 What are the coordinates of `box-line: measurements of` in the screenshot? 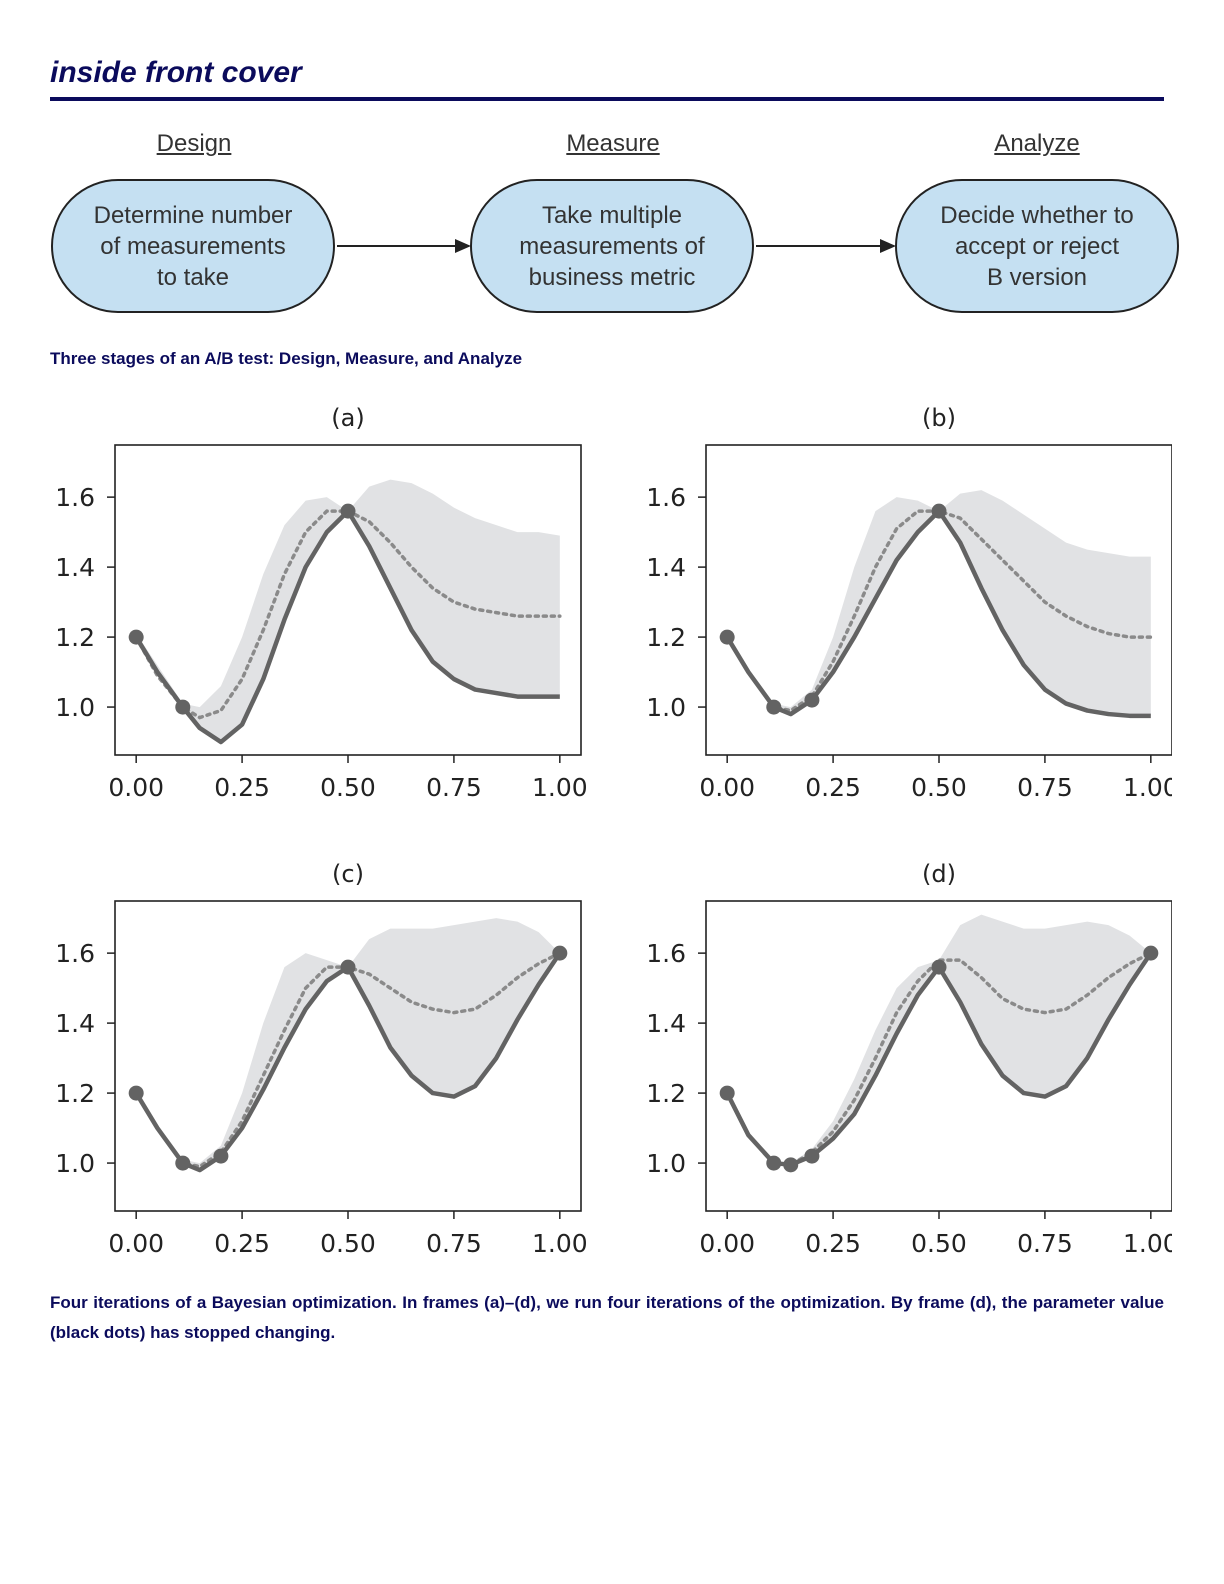 It's located at (612, 246).